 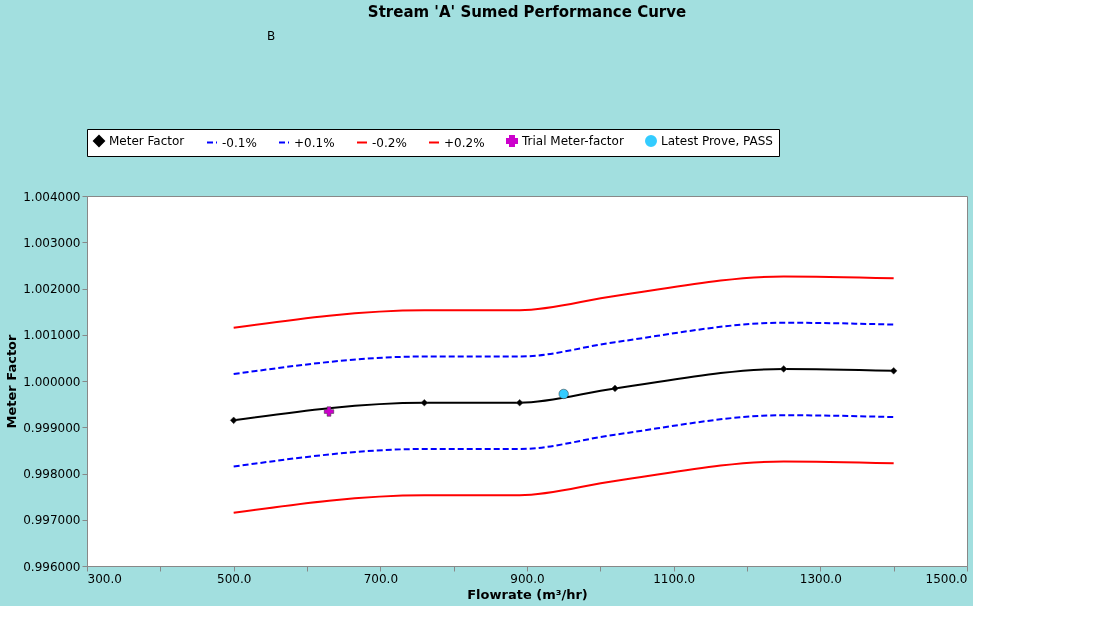 I want to click on y-tick-label: 1.000000, so click(x=52, y=381).